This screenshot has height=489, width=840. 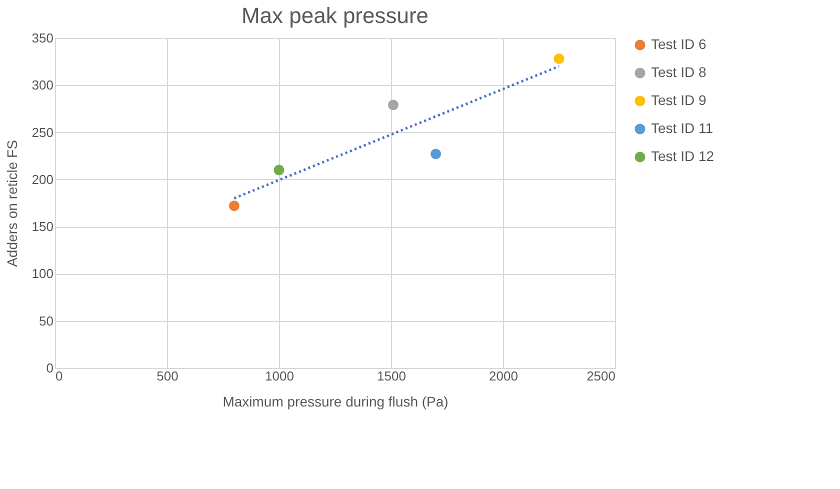 What do you see at coordinates (279, 376) in the screenshot?
I see `x-tick-label: 1000` at bounding box center [279, 376].